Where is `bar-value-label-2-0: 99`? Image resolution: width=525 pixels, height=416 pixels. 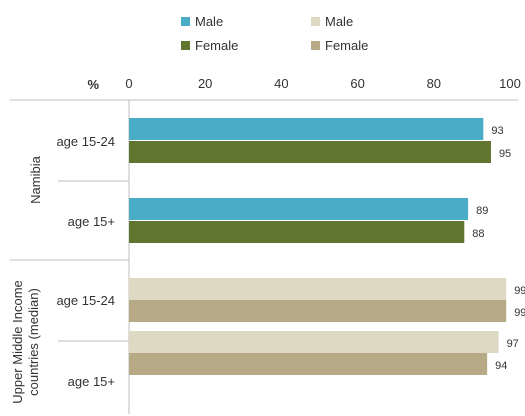 bar-value-label-2-0: 99 is located at coordinates (519, 291).